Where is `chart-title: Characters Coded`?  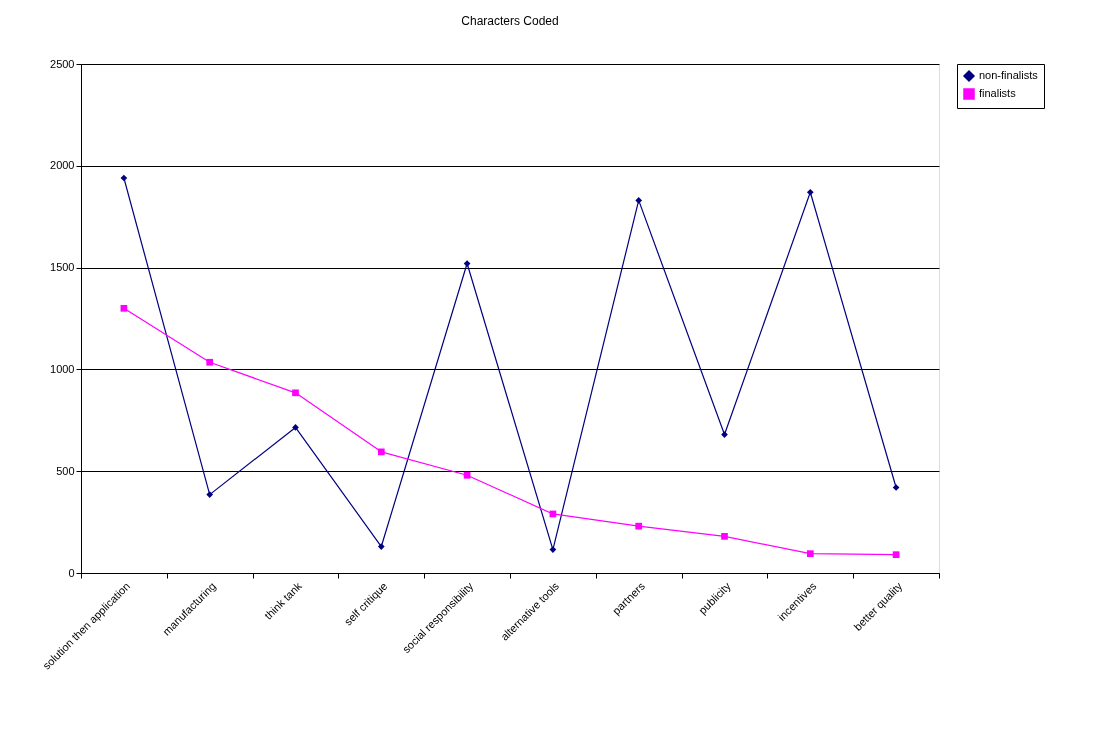
chart-title: Characters Coded is located at coordinates (510, 21).